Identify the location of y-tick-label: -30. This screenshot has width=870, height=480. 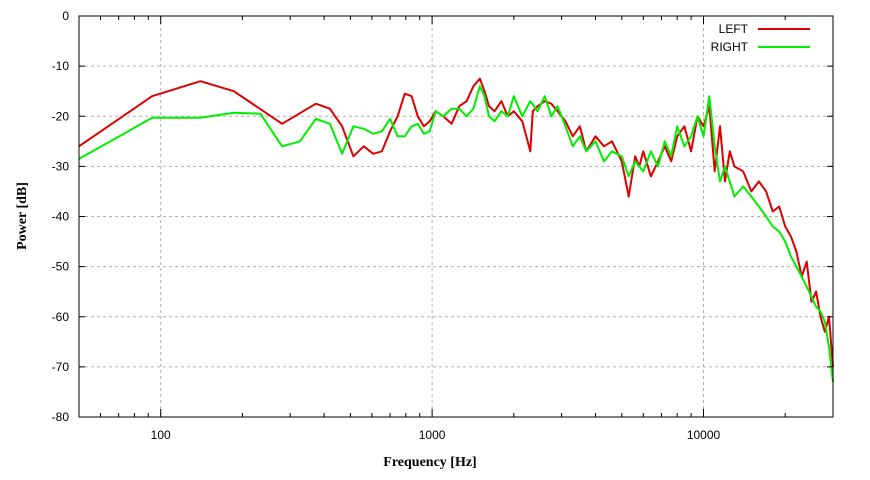
(61, 166).